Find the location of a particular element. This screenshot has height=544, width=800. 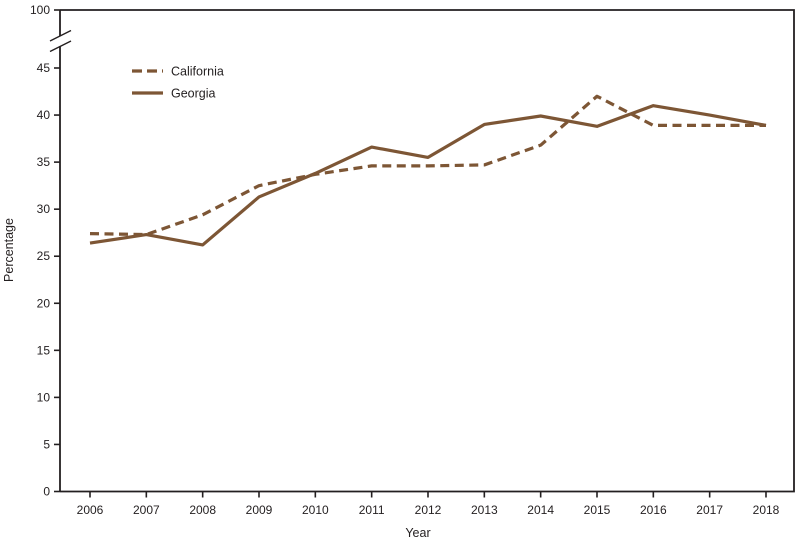

x-axis-title: Year is located at coordinates (417, 533).